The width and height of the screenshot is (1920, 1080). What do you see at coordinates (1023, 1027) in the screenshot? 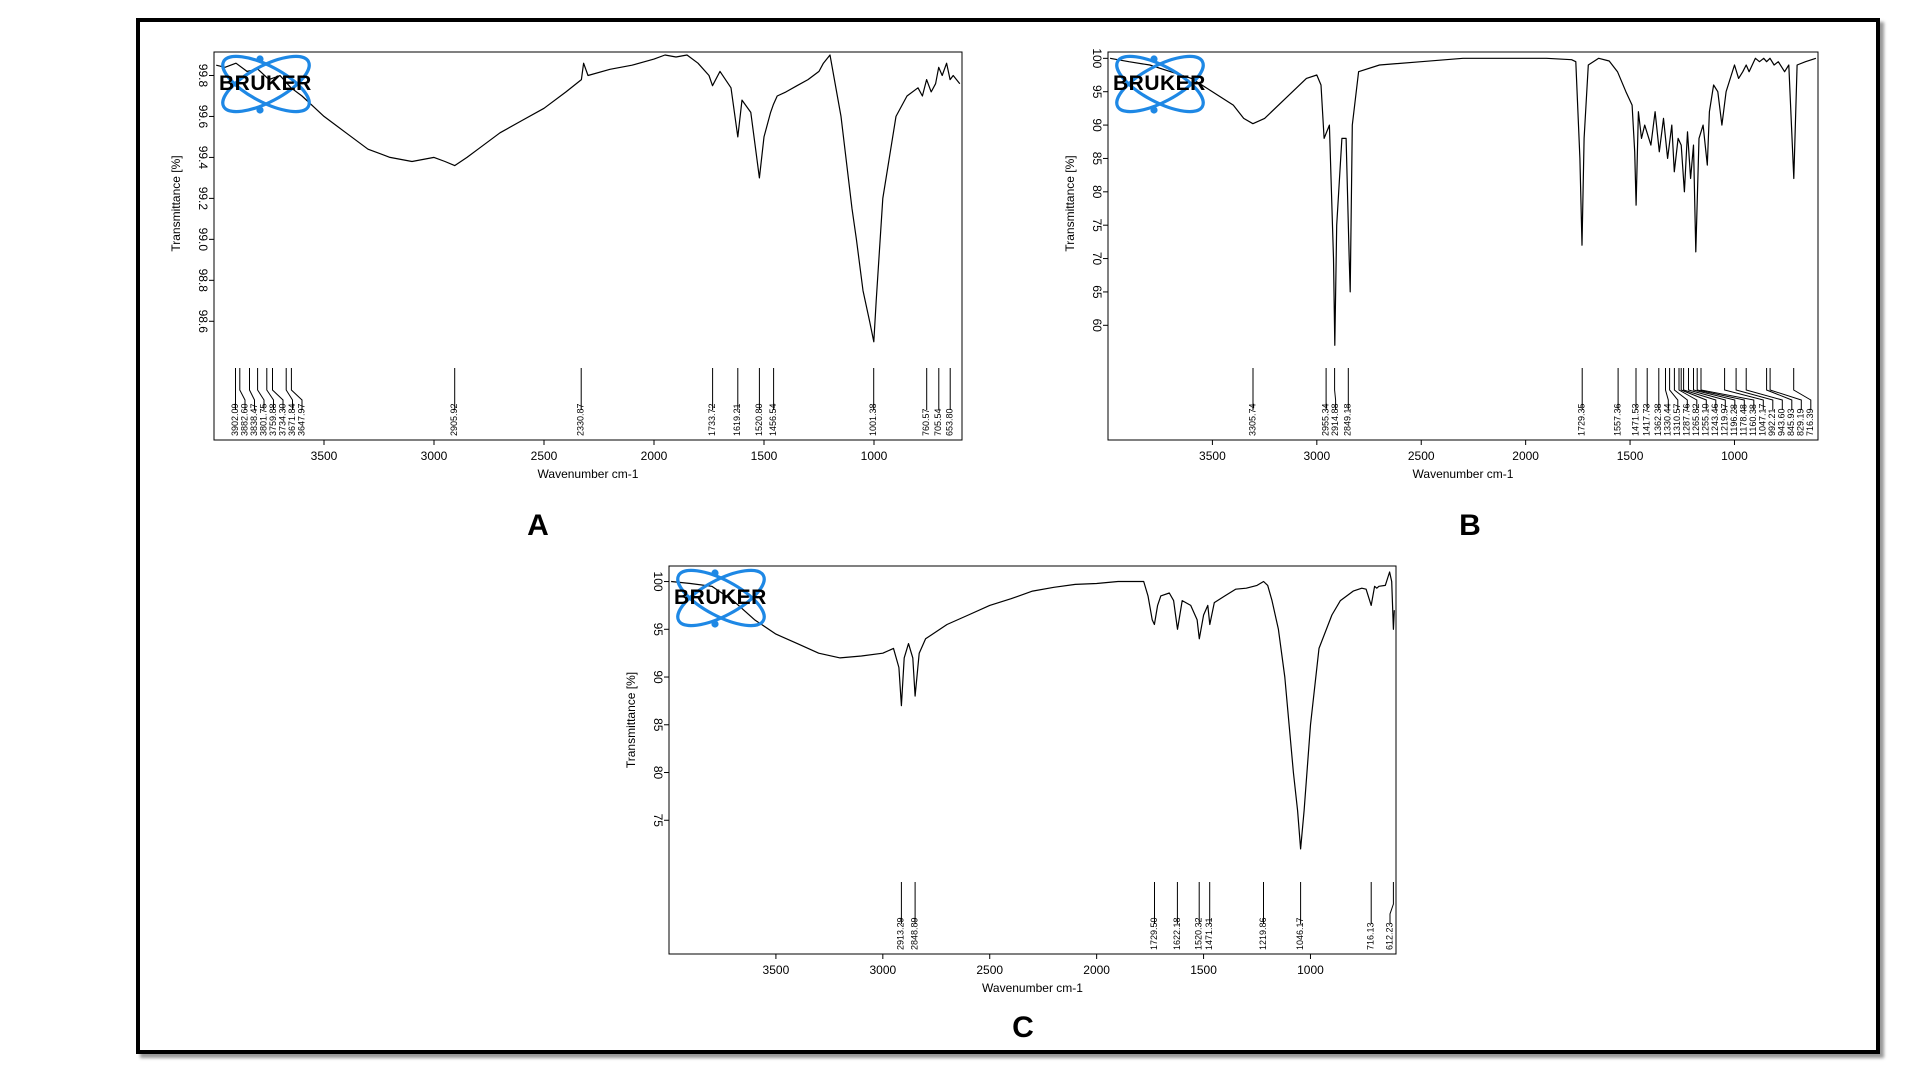
I see `panel-c-label: C` at bounding box center [1023, 1027].